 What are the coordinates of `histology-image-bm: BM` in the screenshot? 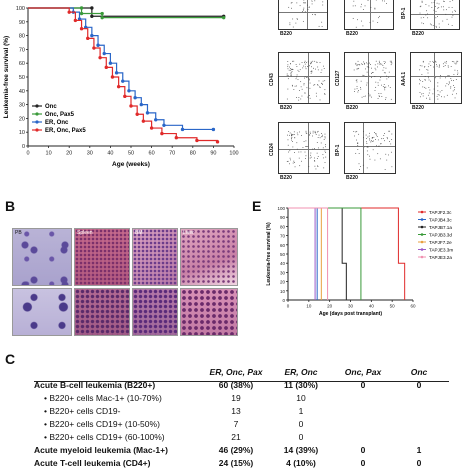 It's located at (155, 257).